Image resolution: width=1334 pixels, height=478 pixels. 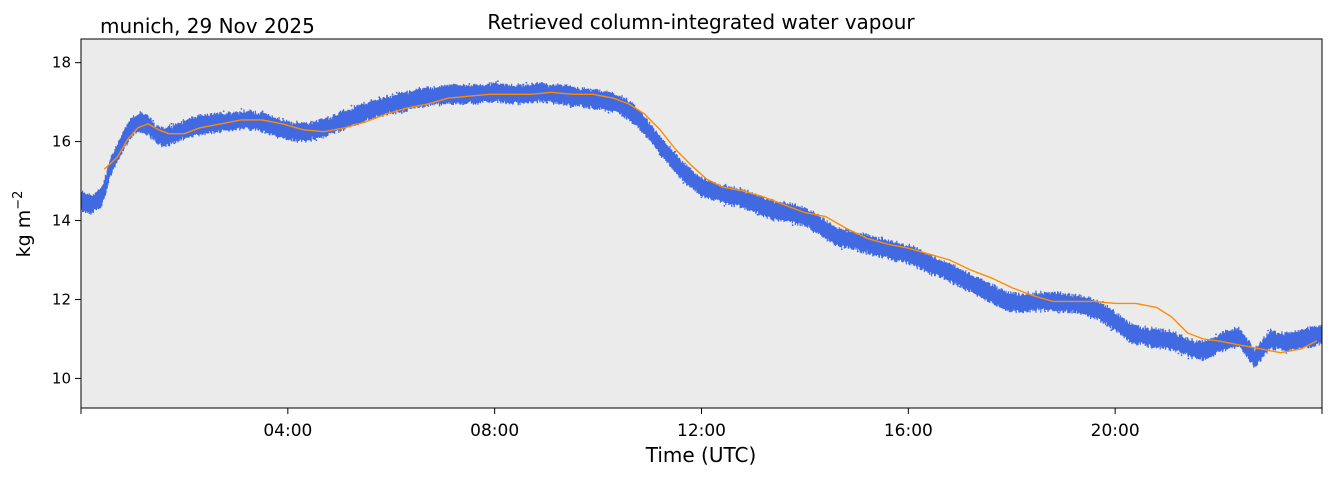 I want to click on x-axis-ticks: 04:00 08:00 12:00 16:00 20:00, so click(x=701, y=424).